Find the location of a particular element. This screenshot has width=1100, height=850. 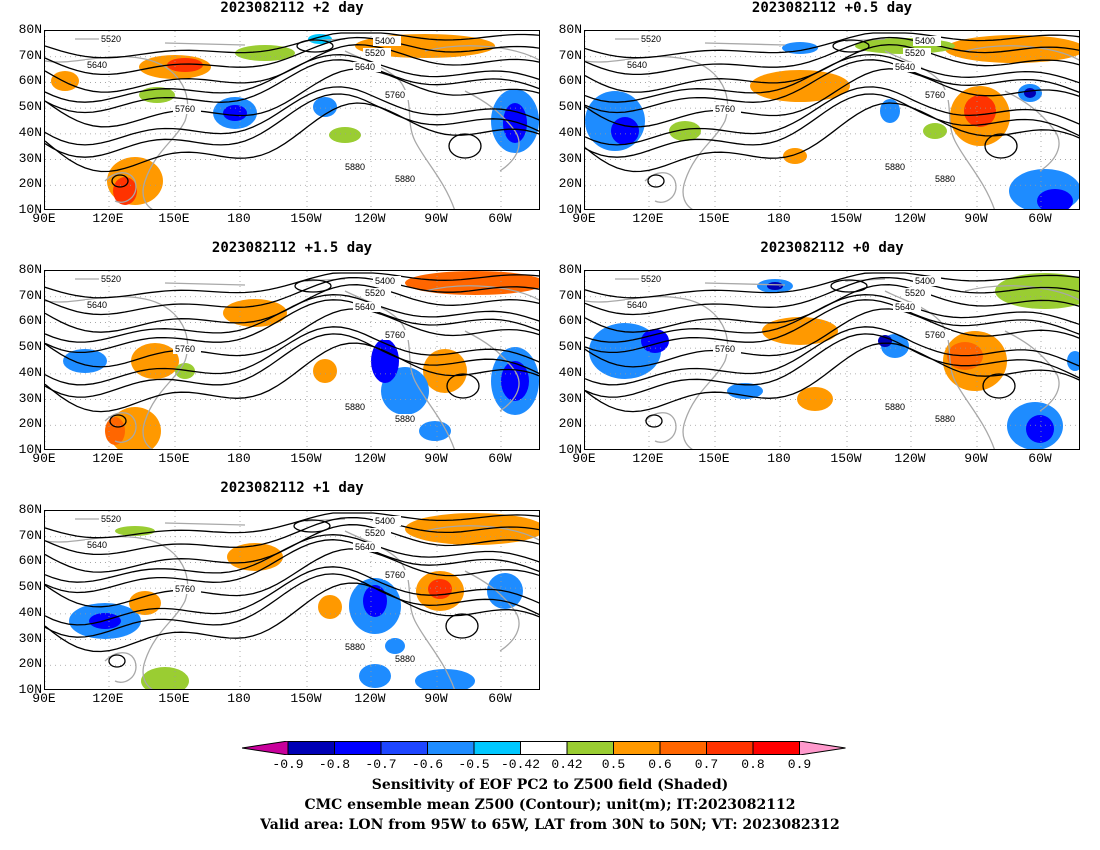

lon-tick-label: 90W is located at coordinates (976, 218).